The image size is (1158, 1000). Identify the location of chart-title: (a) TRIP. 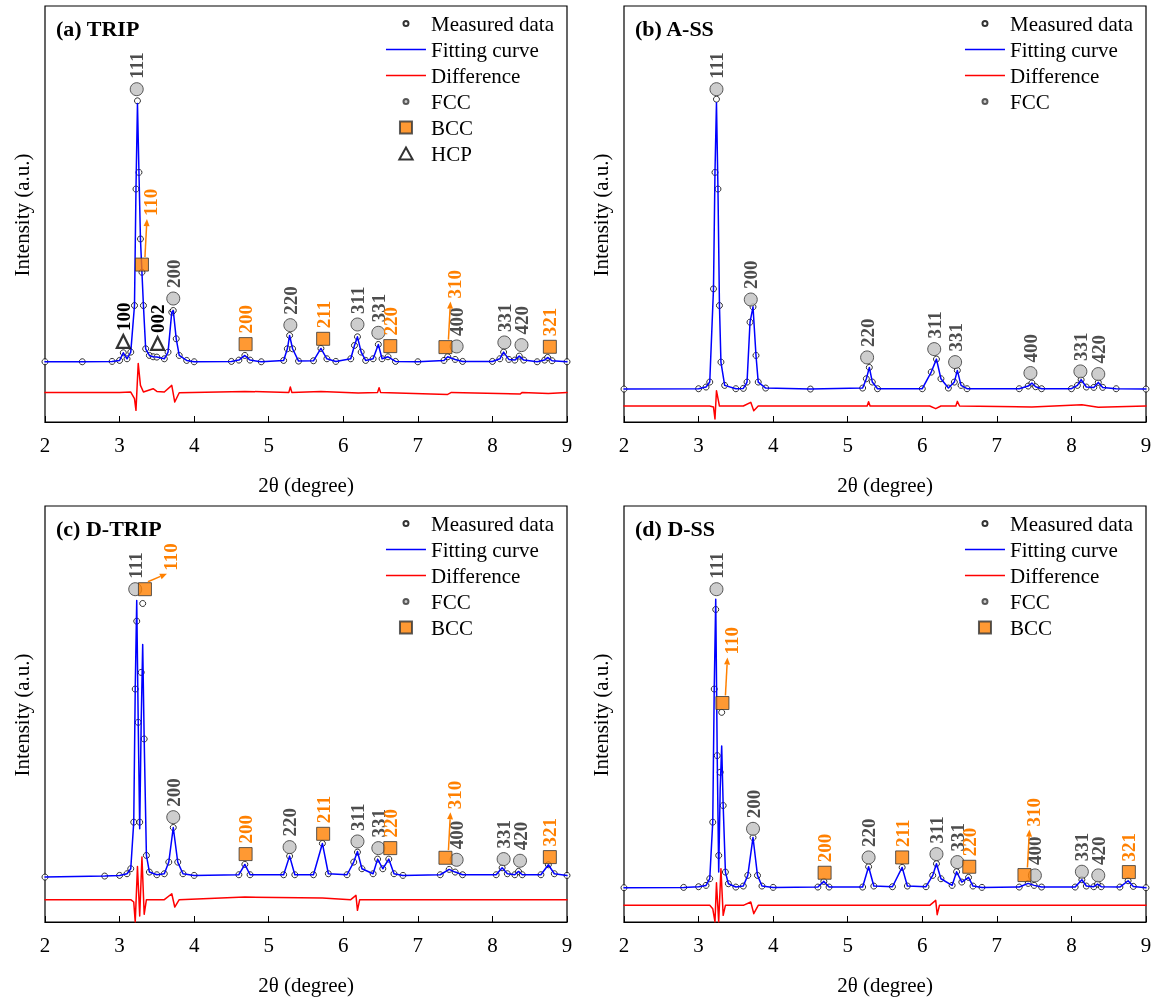
(98, 28).